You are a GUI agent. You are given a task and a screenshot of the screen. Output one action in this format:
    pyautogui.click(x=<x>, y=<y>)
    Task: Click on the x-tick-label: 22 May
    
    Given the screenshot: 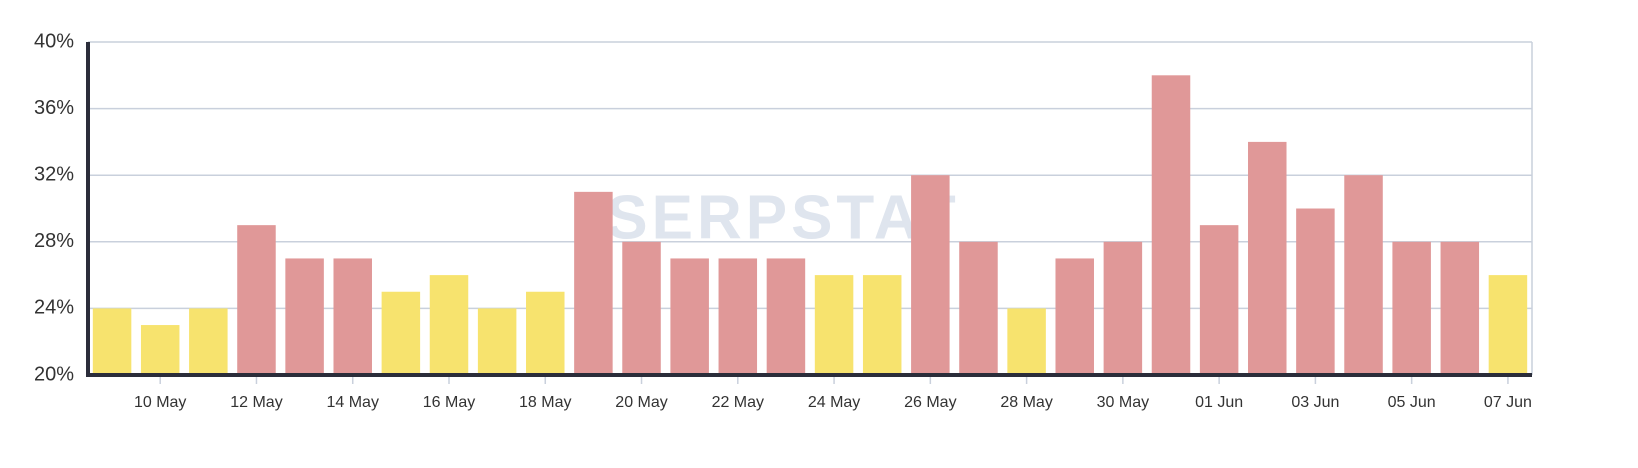 What is the action you would take?
    pyautogui.click(x=738, y=402)
    